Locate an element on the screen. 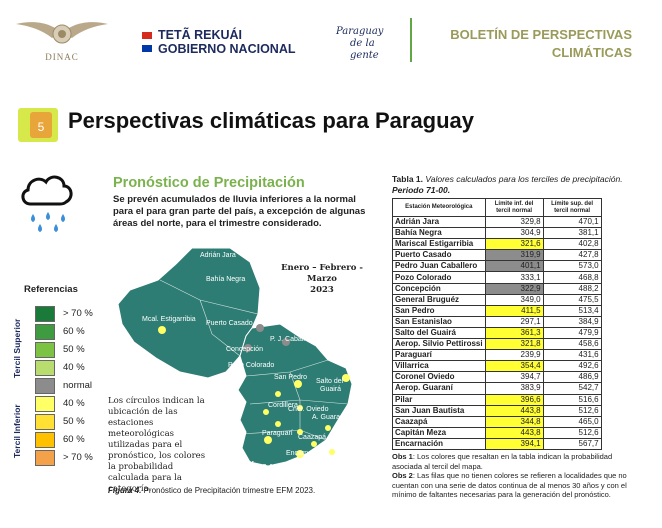 The image size is (662, 528). table-row: Aerop. Silvio Pettirossi 321,8 458,6 is located at coordinates (497, 344).